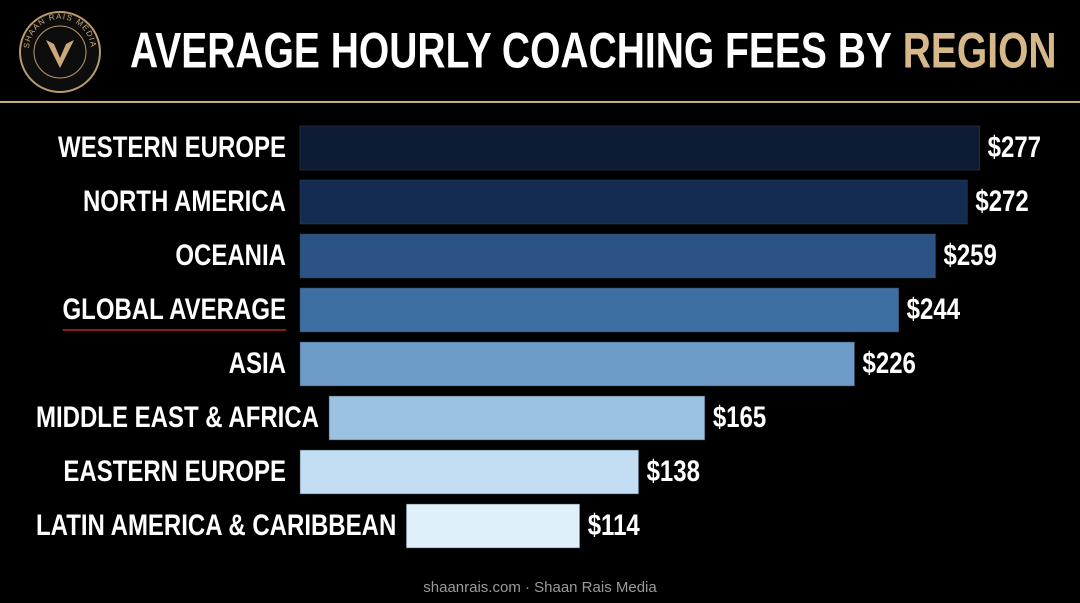 This screenshot has width=1080, height=603. Describe the element at coordinates (216, 524) in the screenshot. I see `category-label: LATIN AMERICA & CARIBBEAN` at that location.